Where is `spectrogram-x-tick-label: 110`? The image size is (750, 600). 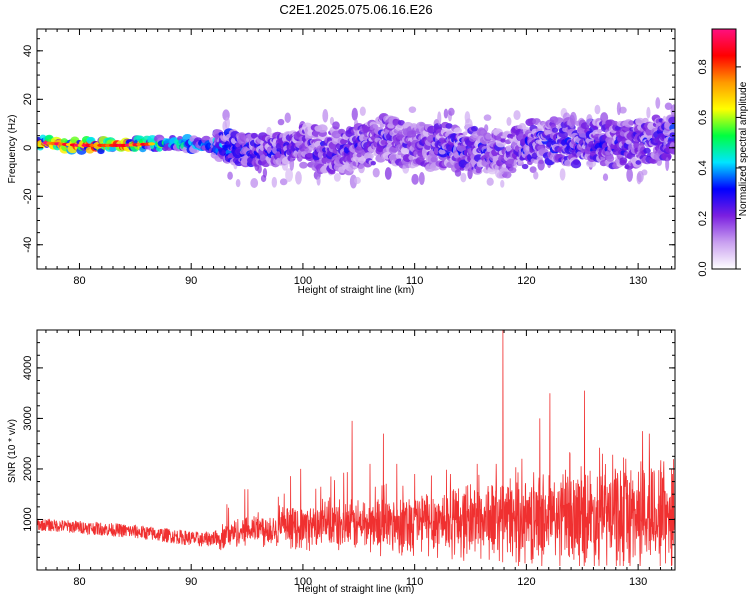 spectrogram-x-tick-label: 110 is located at coordinates (415, 281).